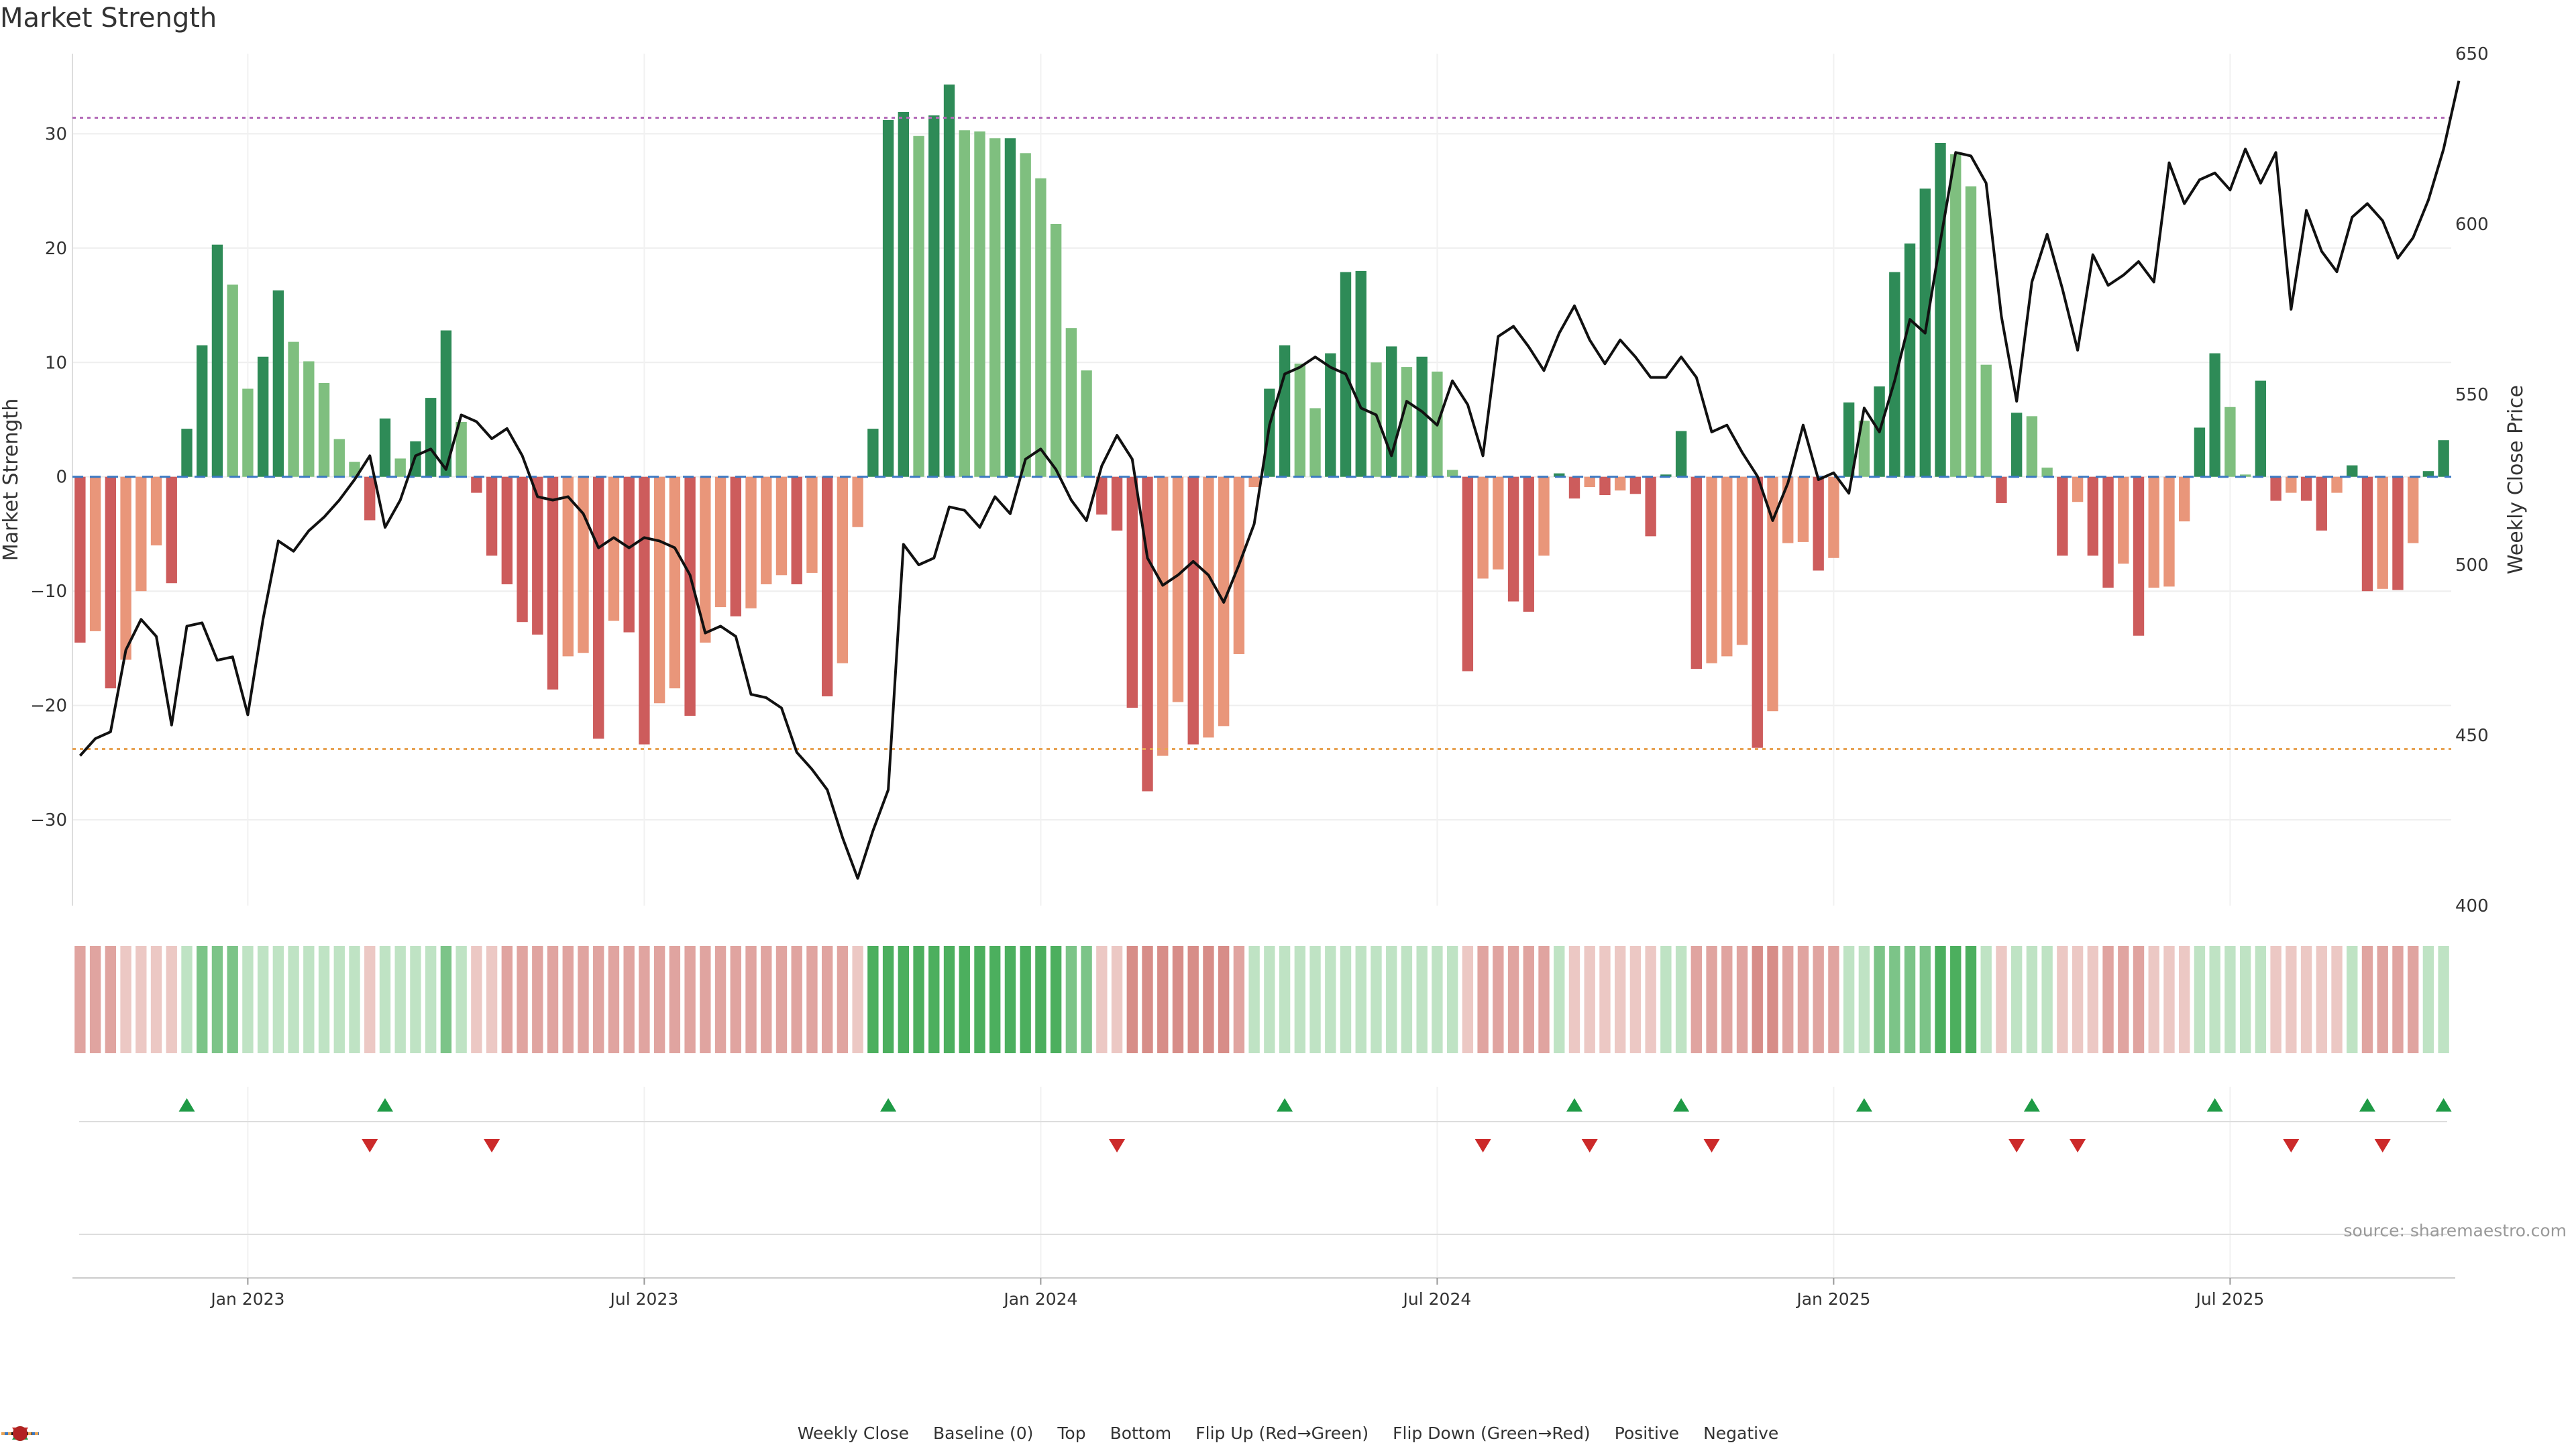 The height and width of the screenshot is (1449, 2576). I want to click on y2-axis-title: Weekly Close Price, so click(2516, 479).